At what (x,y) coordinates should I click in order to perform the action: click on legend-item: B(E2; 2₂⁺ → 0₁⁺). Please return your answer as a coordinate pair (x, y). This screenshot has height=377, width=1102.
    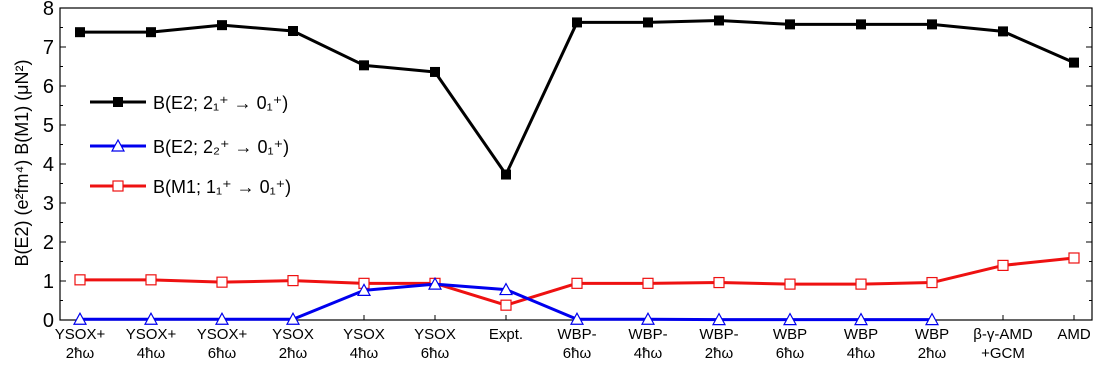
    Looking at the image, I should click on (189, 147).